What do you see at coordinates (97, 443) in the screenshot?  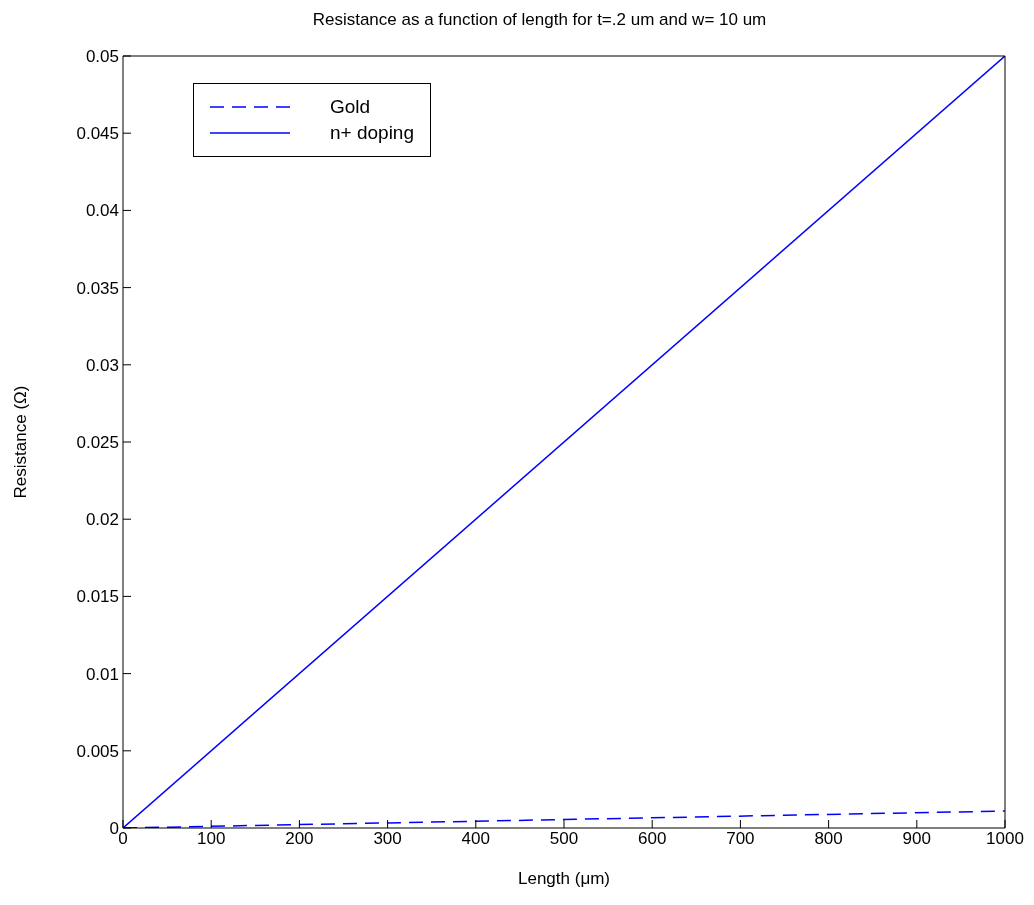 I see `y-tick-label: 0.025` at bounding box center [97, 443].